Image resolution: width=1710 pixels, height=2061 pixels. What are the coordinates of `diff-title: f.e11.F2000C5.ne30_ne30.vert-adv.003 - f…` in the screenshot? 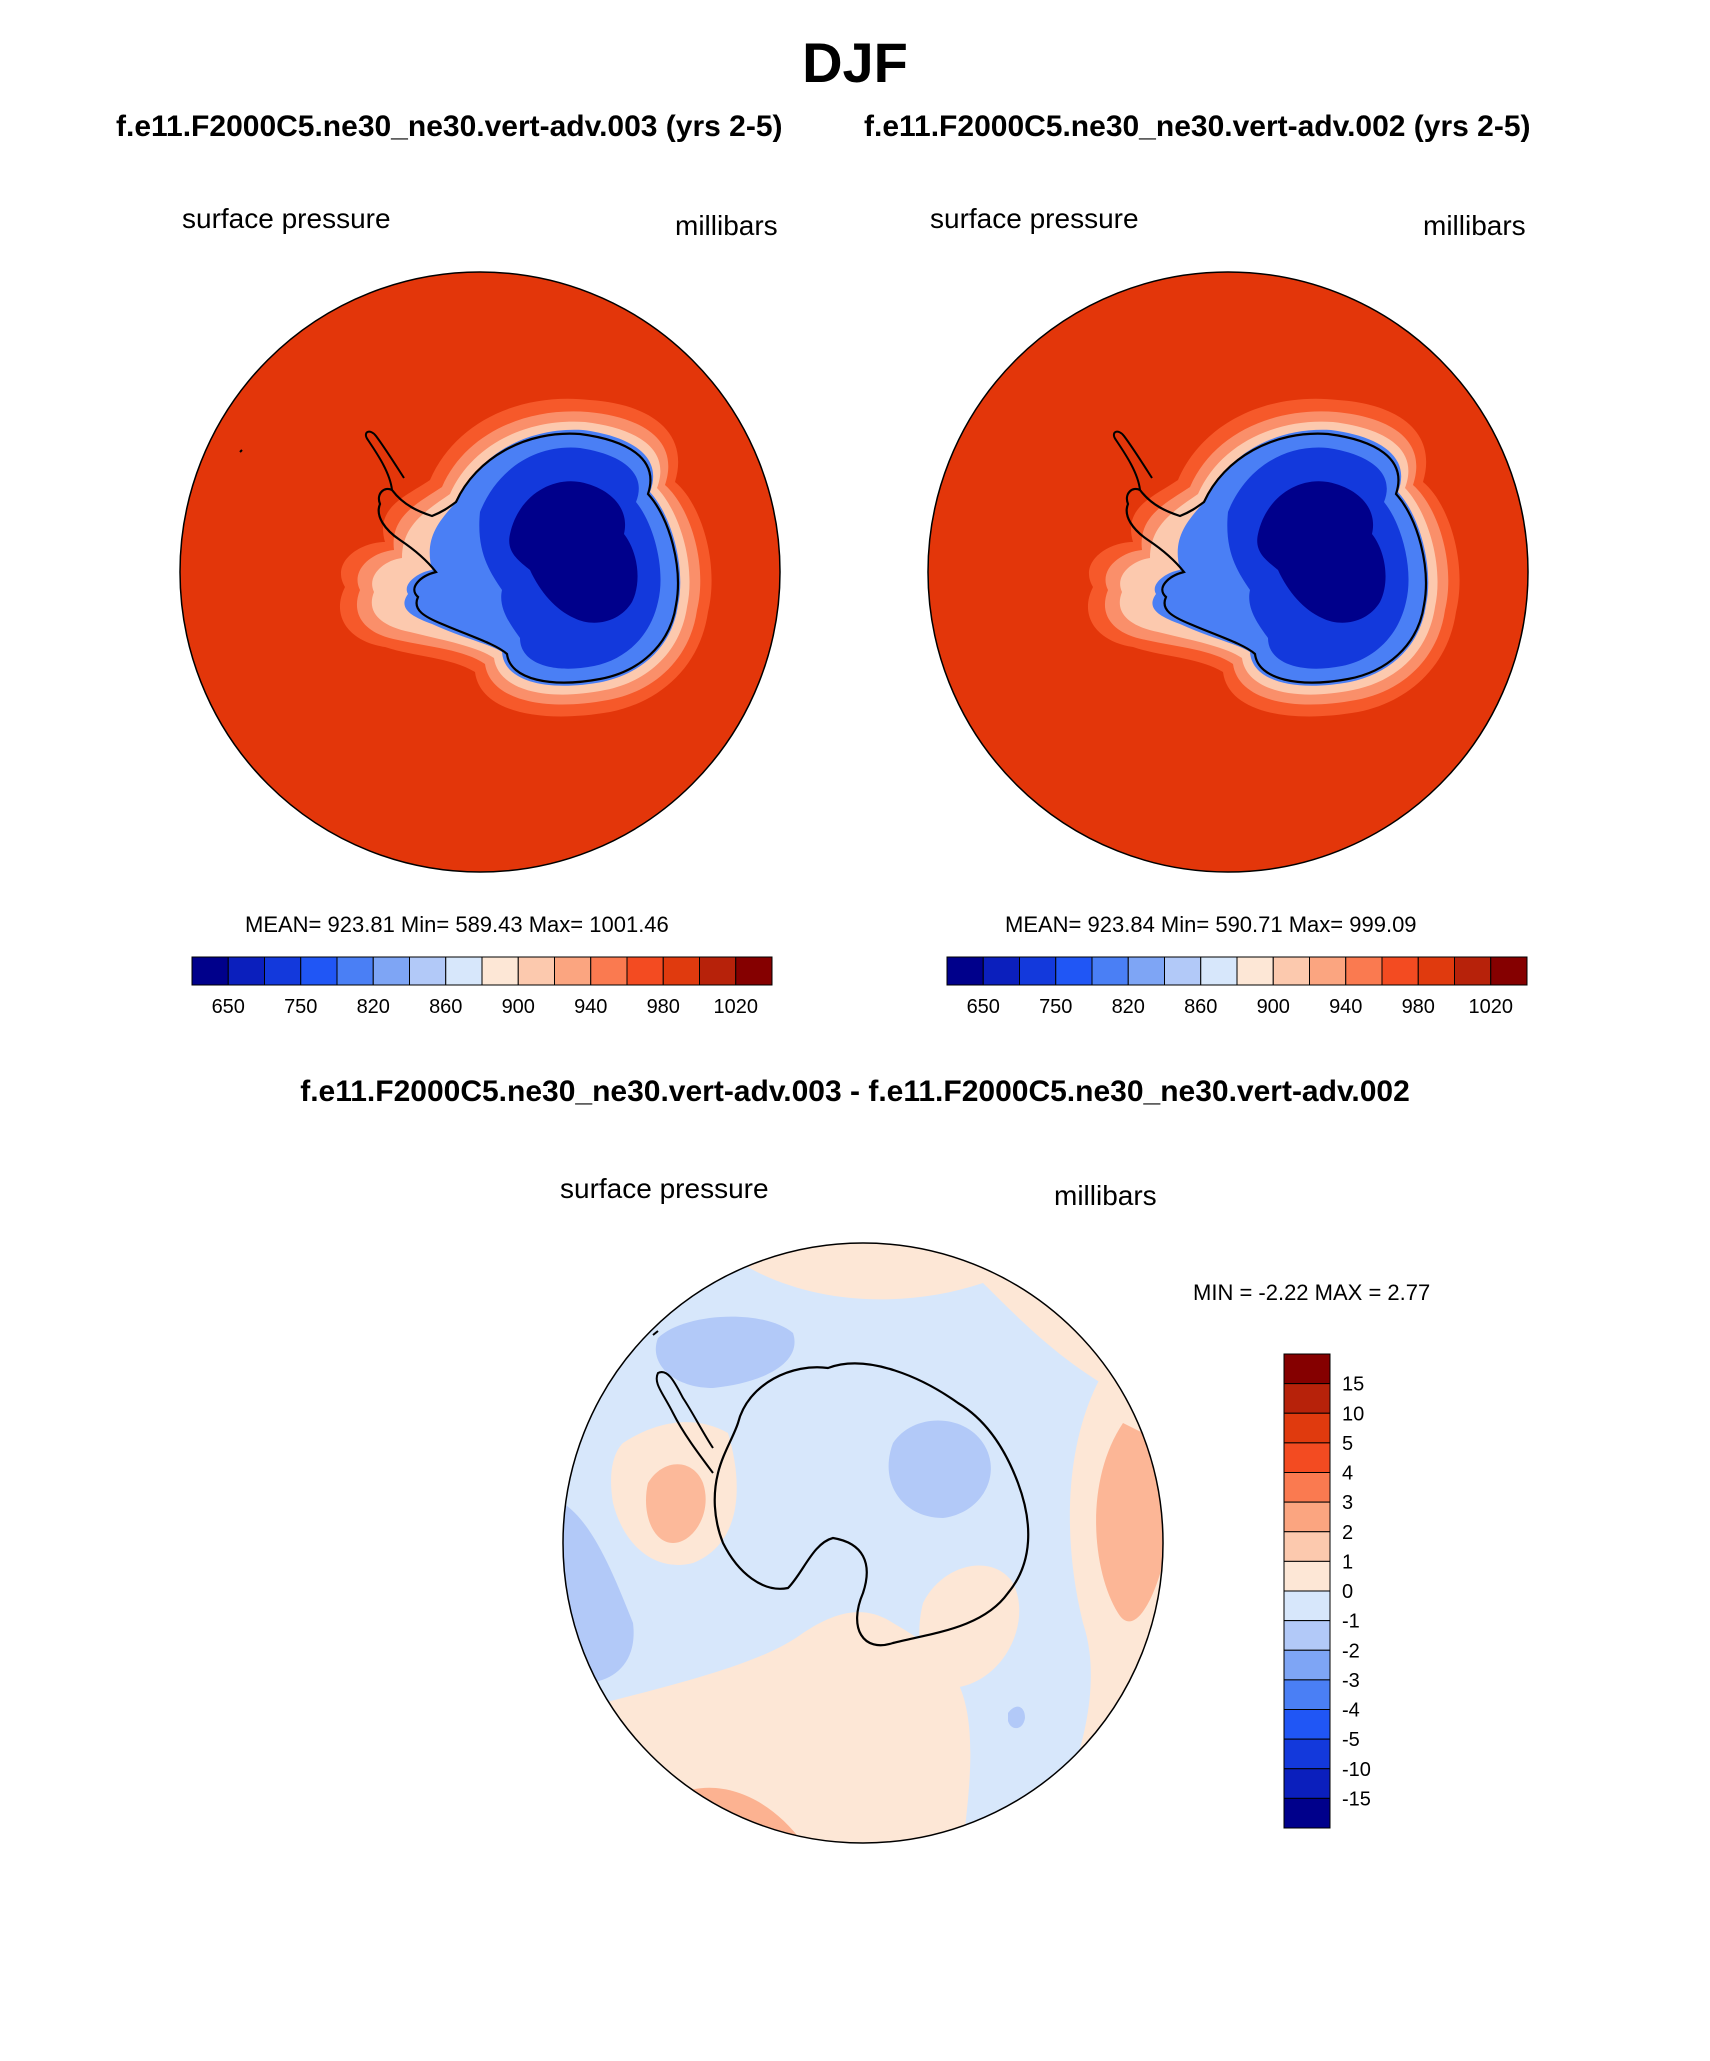 It's located at (855, 1091).